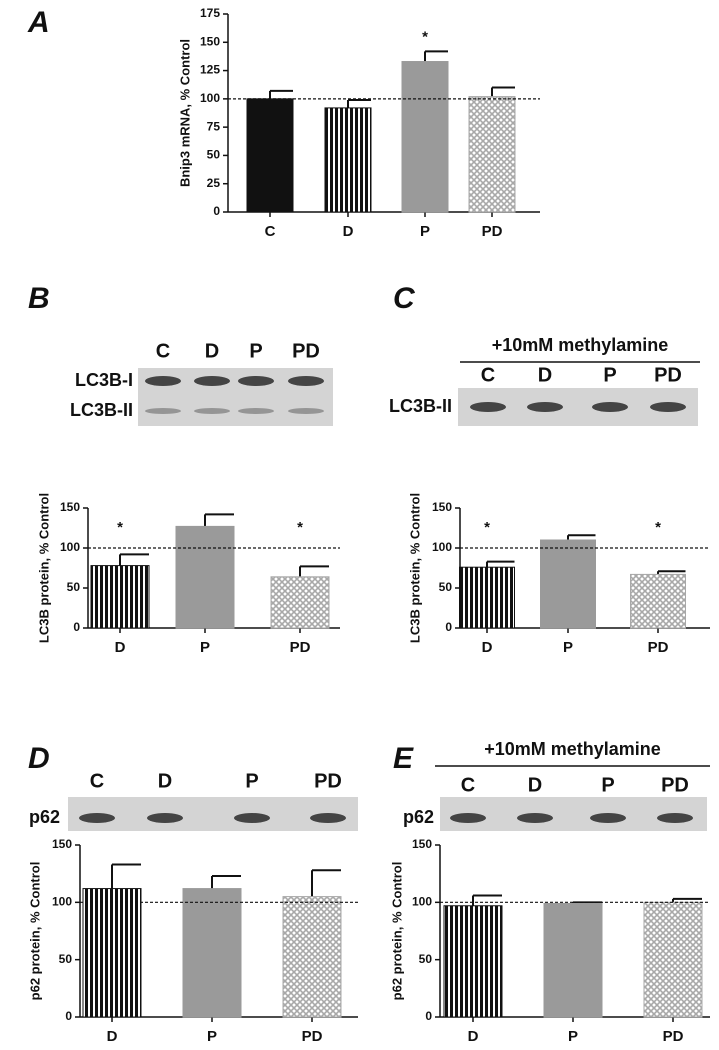  What do you see at coordinates (210, 70) in the screenshot?
I see `y-tick-label: 125` at bounding box center [210, 70].